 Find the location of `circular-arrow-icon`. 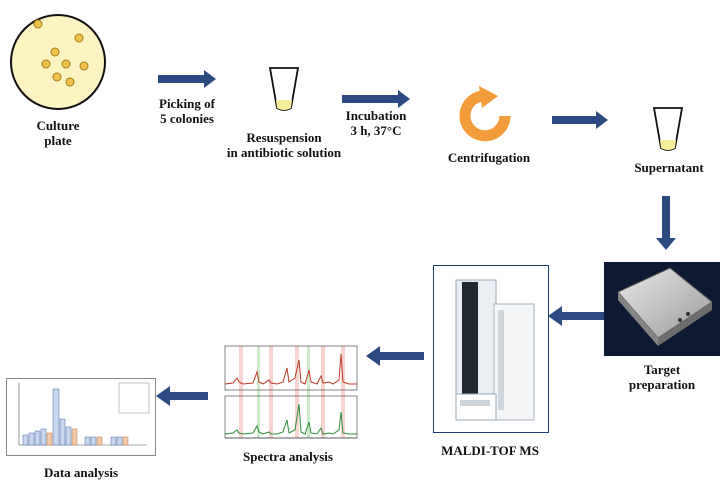

circular-arrow-icon is located at coordinates (485, 114).